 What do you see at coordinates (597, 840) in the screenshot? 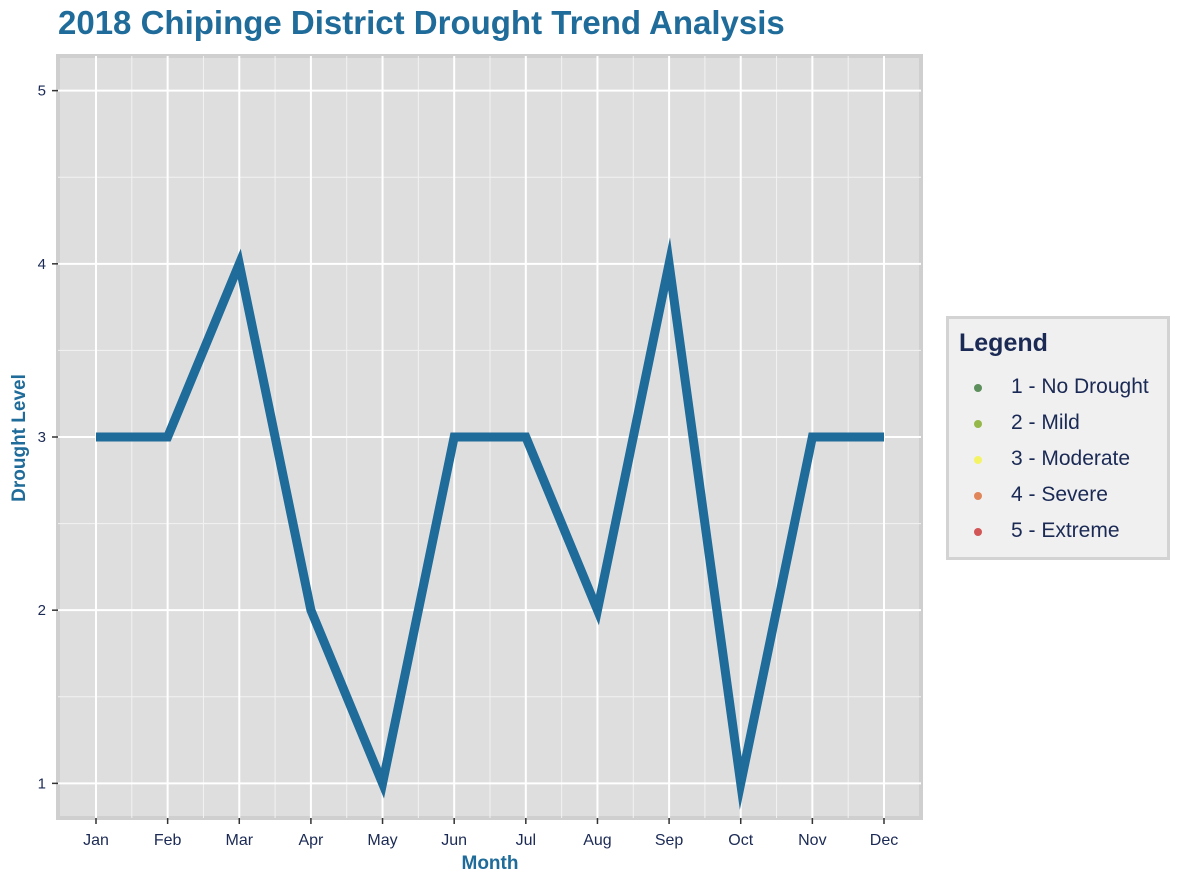
I see `x-tick-label: Aug` at bounding box center [597, 840].